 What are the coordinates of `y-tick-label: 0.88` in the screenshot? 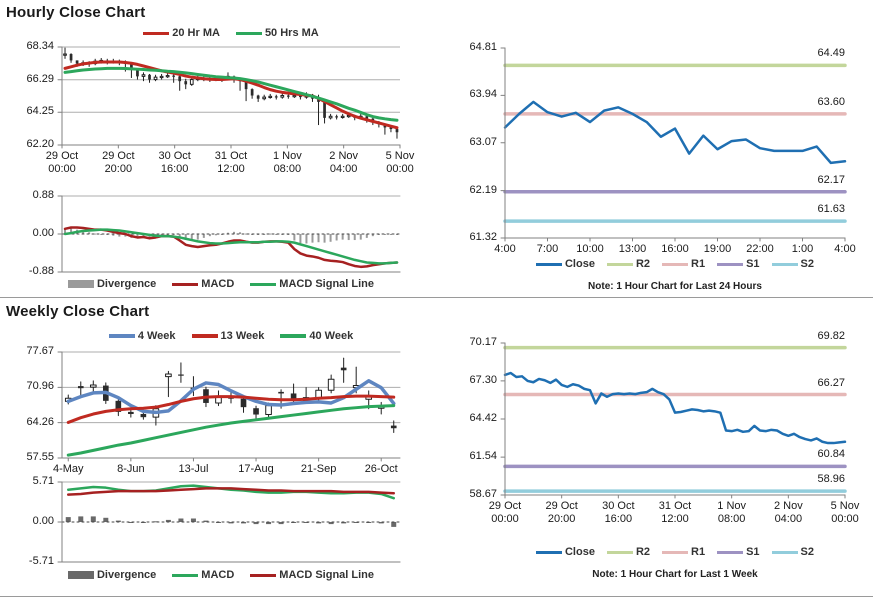 It's located at (43, 195).